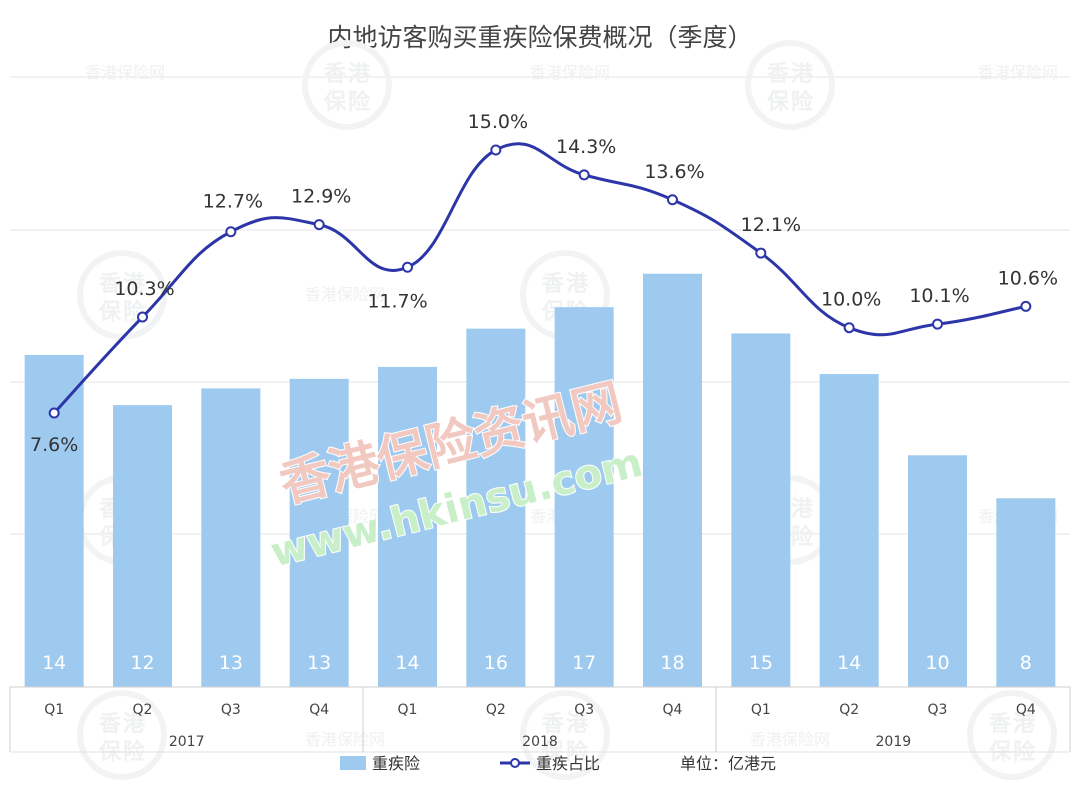 This screenshot has height=802, width=1080. What do you see at coordinates (142, 663) in the screenshot?
I see `bar-value-label: 12` at bounding box center [142, 663].